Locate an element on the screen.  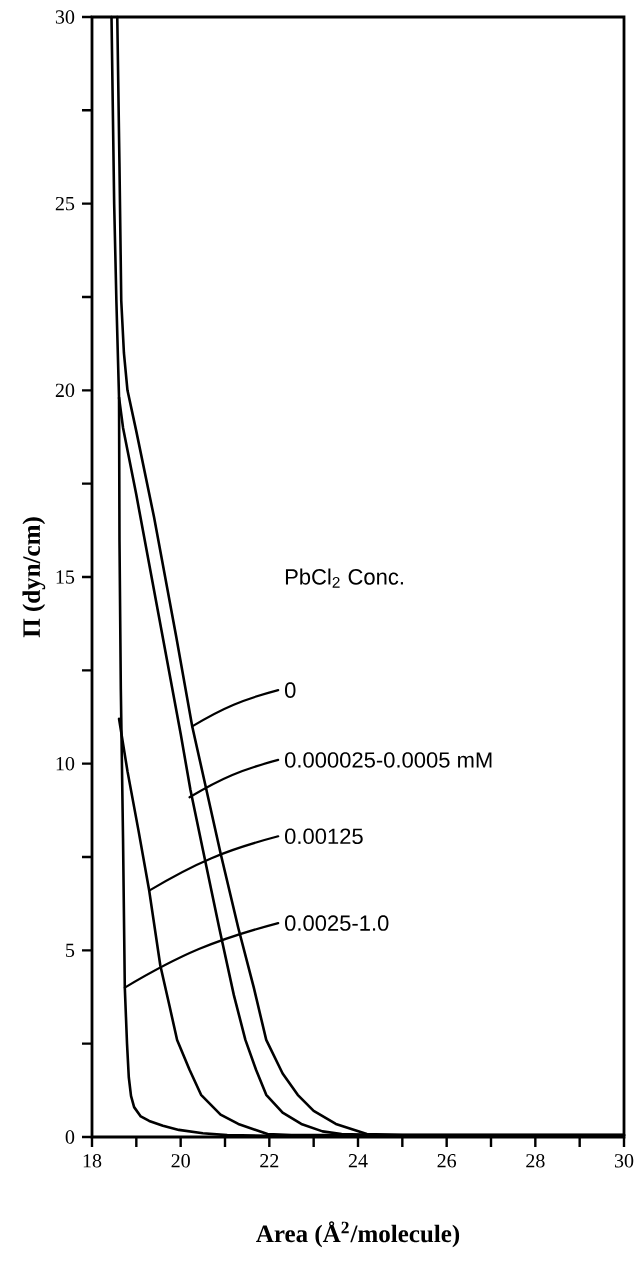
annotation: PbCl$_{2}$ Conc. is located at coordinates (344, 578).